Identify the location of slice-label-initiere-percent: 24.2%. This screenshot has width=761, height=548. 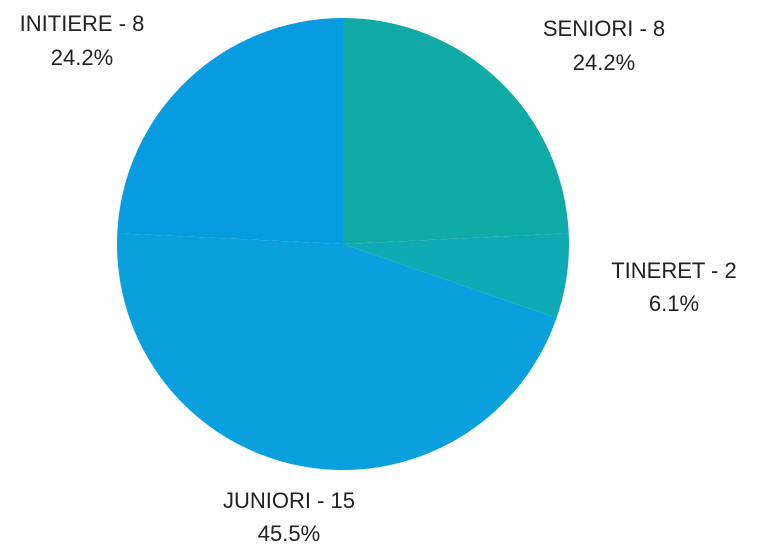
(82, 57).